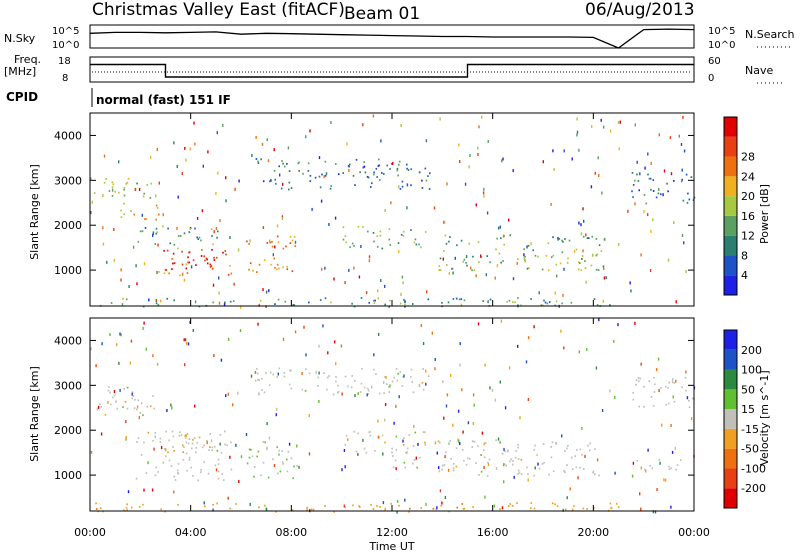 This screenshot has width=800, height=554. I want to click on nsearch-label: N.Search, so click(770, 34).